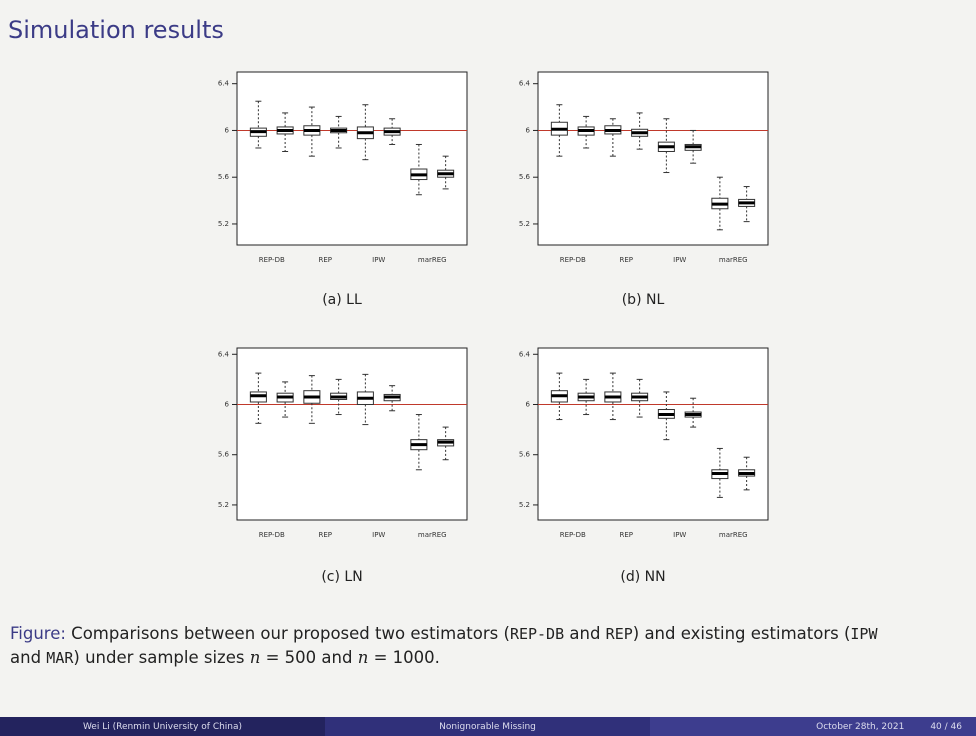 The height and width of the screenshot is (736, 976). Describe the element at coordinates (161, 657) in the screenshot. I see `caption-part: ) under sample sizes` at that location.